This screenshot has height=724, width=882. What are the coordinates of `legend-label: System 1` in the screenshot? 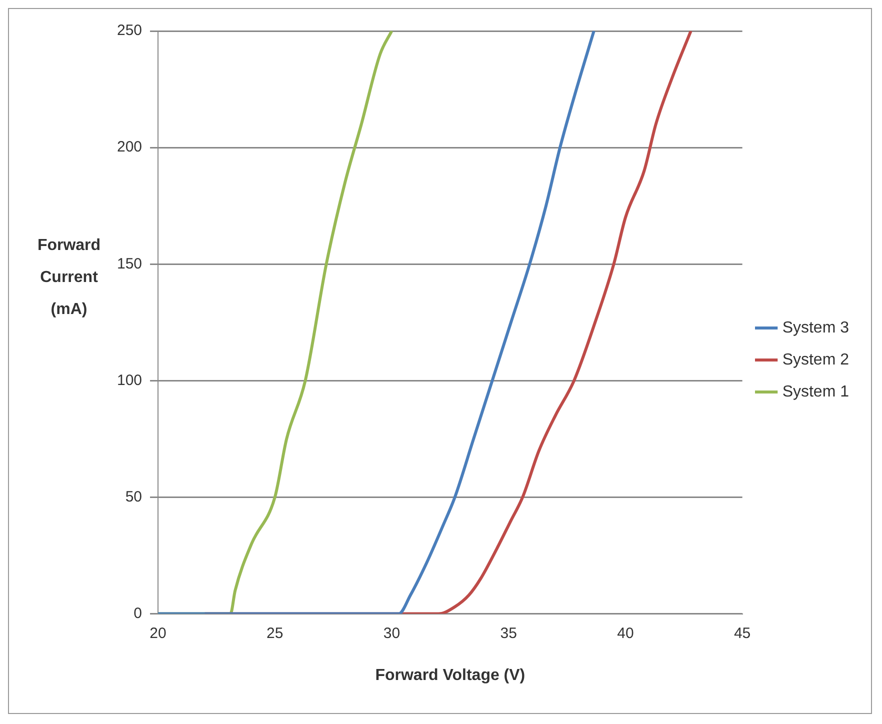 It's located at (816, 391).